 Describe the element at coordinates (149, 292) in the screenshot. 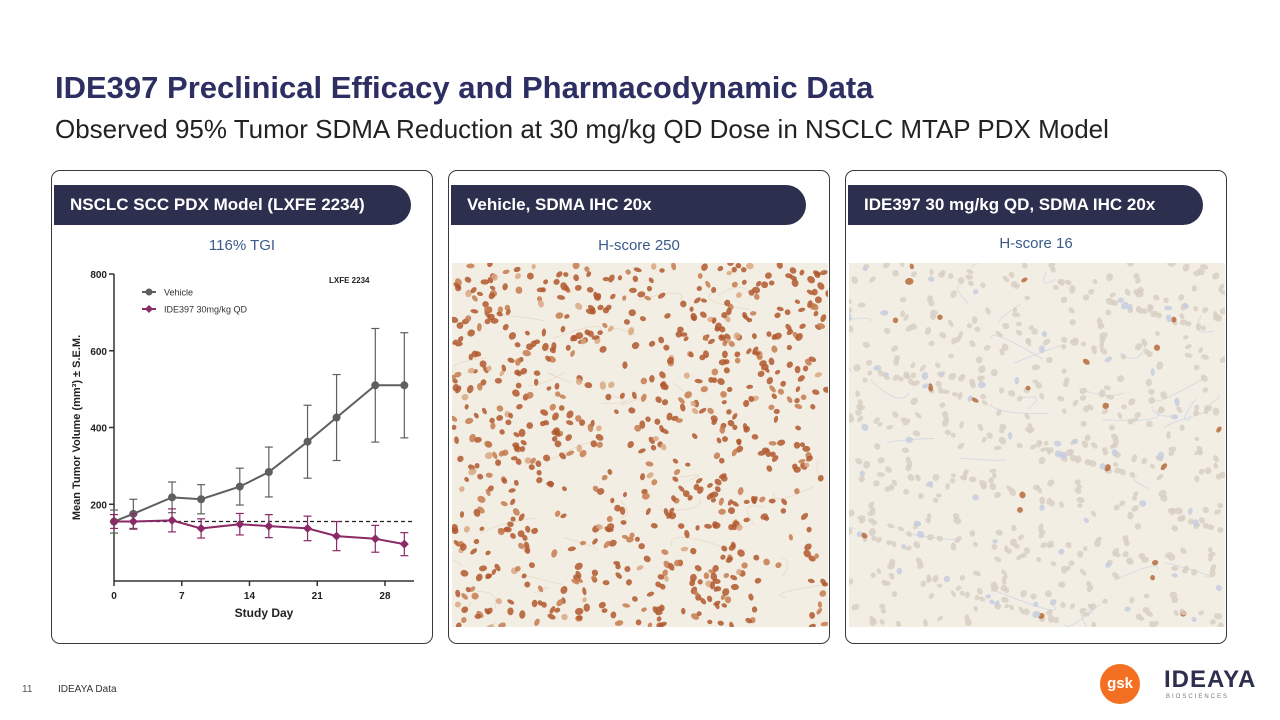

I see `legend-marker` at that location.